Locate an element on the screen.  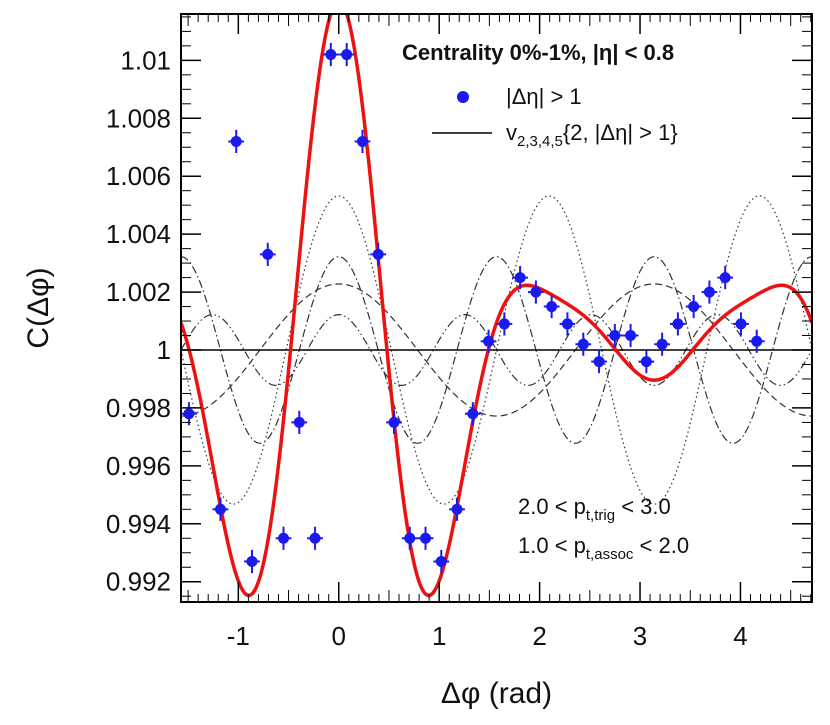
x-tick-label: -1 is located at coordinates (238, 636).